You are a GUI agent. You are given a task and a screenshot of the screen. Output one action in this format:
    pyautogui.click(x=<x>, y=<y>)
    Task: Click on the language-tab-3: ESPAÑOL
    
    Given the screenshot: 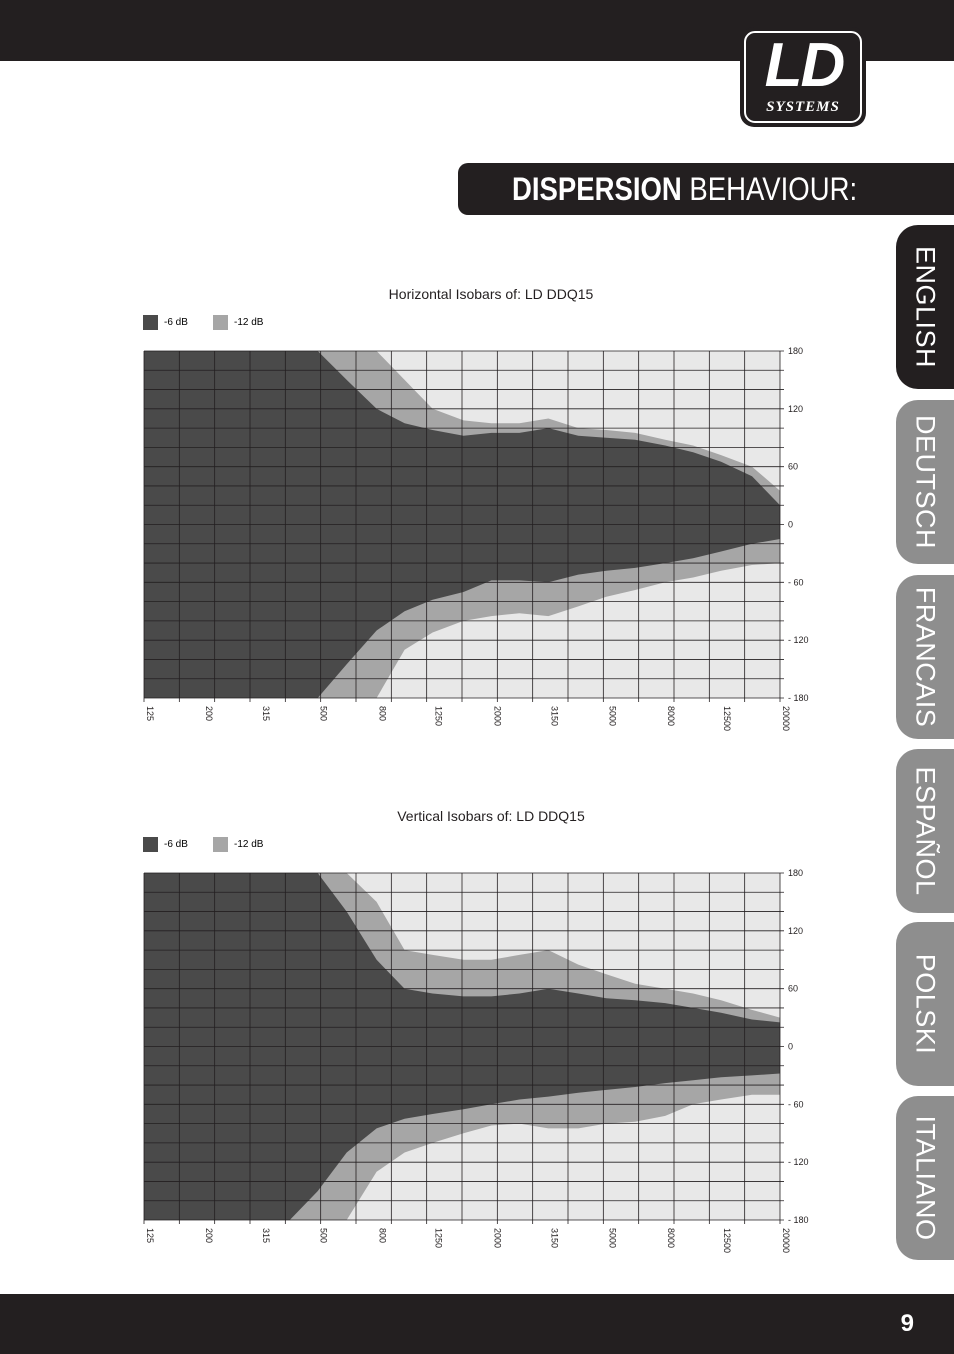 What is the action you would take?
    pyautogui.click(x=925, y=831)
    